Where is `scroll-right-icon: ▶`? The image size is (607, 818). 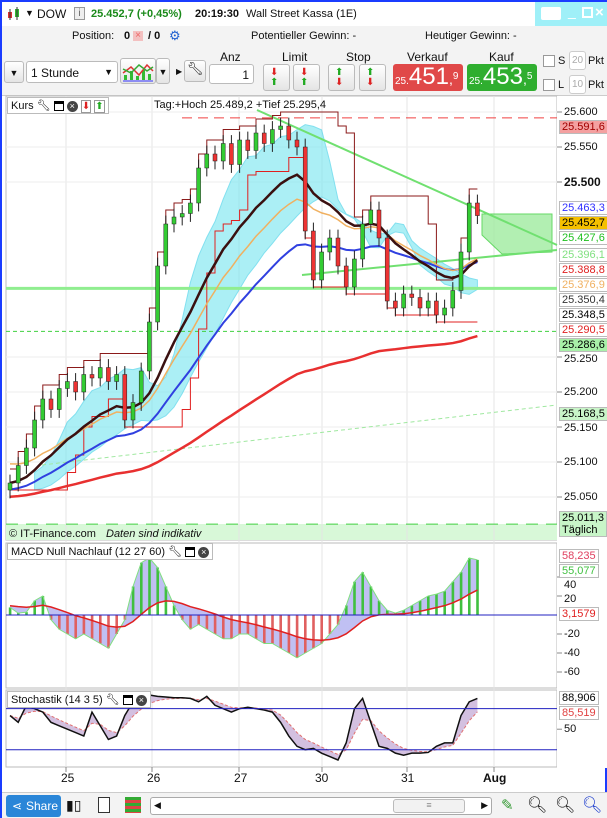
scroll-right-icon: ▶ is located at coordinates (484, 805).